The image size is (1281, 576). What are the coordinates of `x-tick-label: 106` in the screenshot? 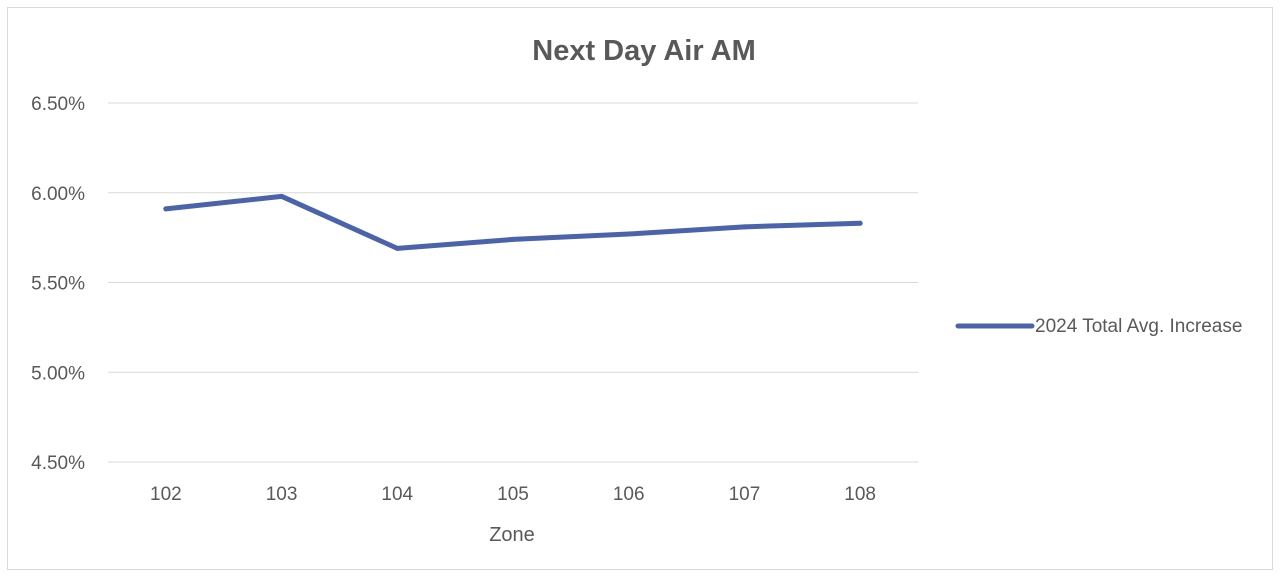 It's located at (629, 494).